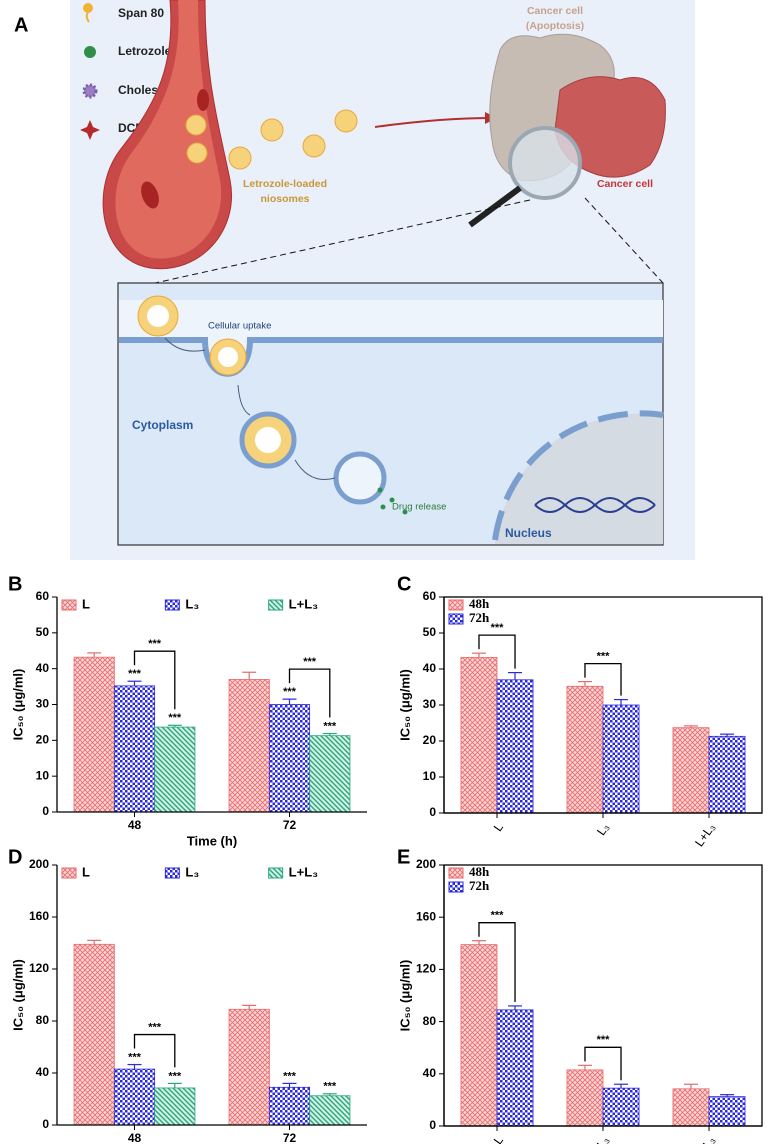  Describe the element at coordinates (430, 740) in the screenshot. I see `y-tick-label: 20` at that location.